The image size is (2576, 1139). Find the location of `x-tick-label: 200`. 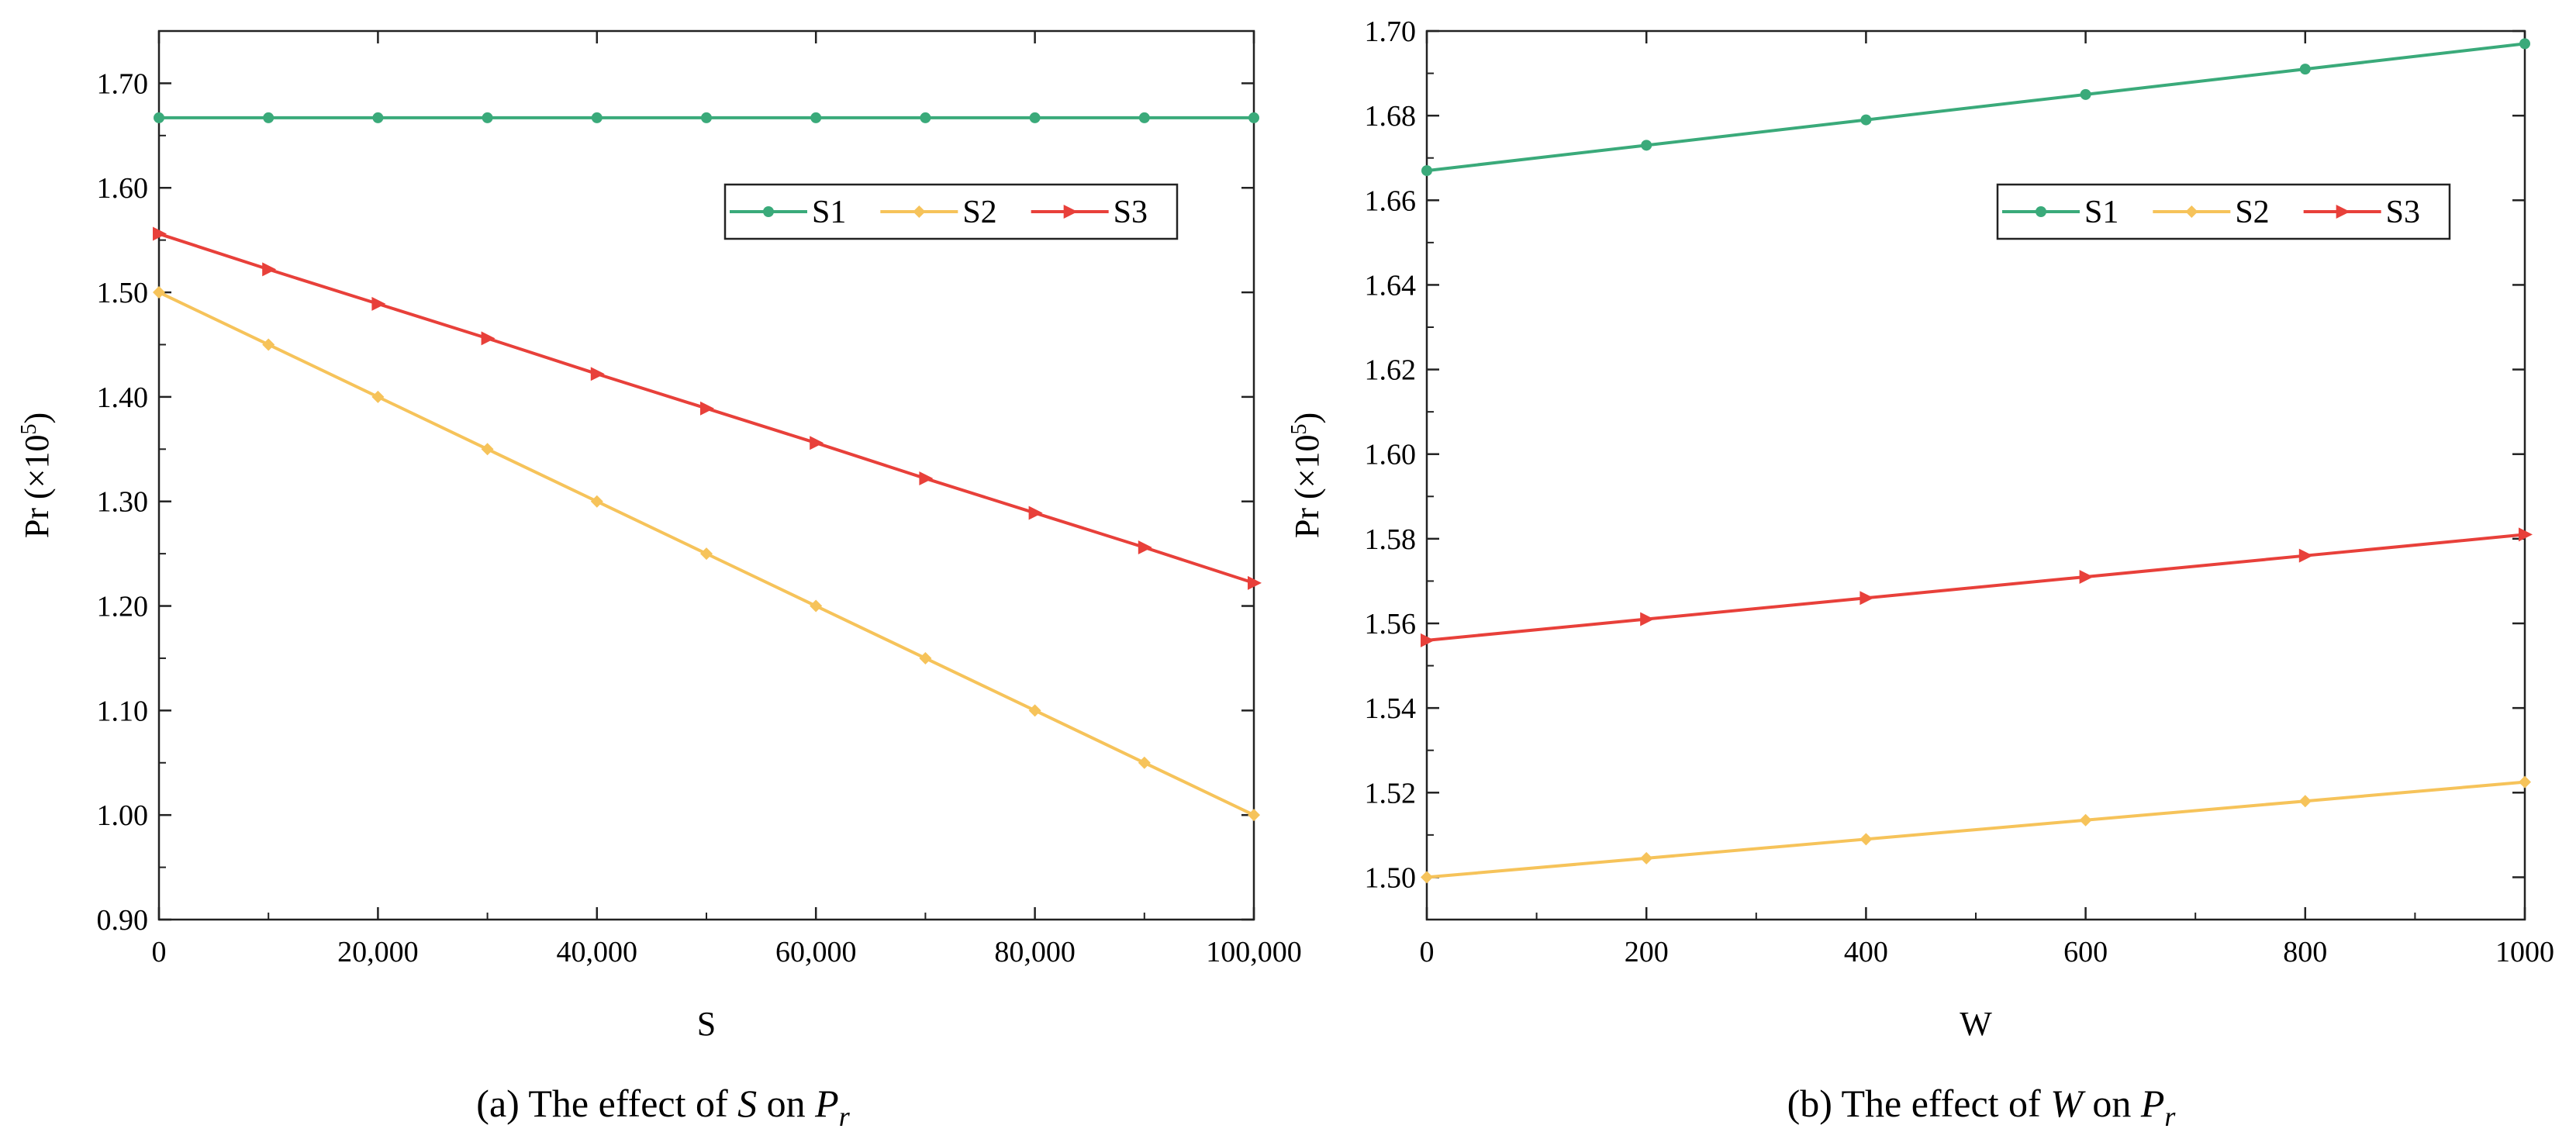

x-tick-label: 200 is located at coordinates (1647, 952).